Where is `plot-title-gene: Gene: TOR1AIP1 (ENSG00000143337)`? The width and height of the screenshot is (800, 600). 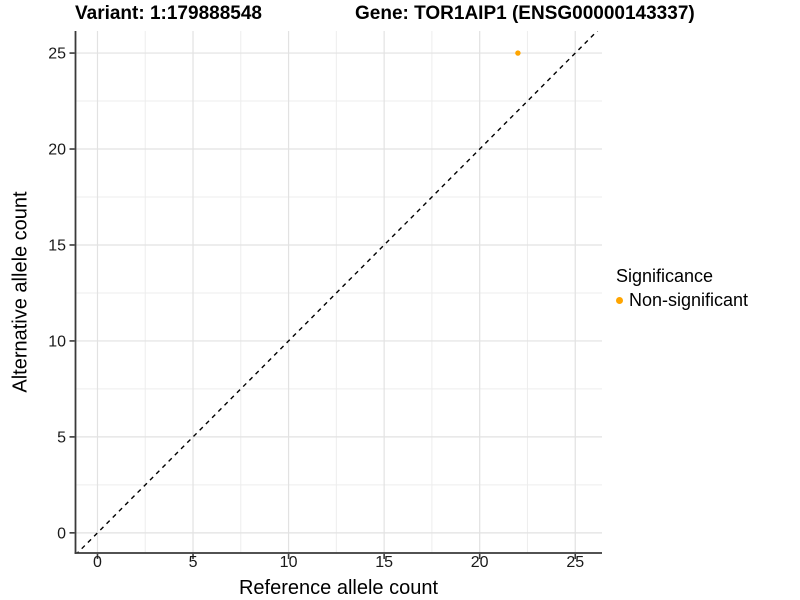
plot-title-gene: Gene: TOR1AIP1 (ENSG00000143337) is located at coordinates (525, 13).